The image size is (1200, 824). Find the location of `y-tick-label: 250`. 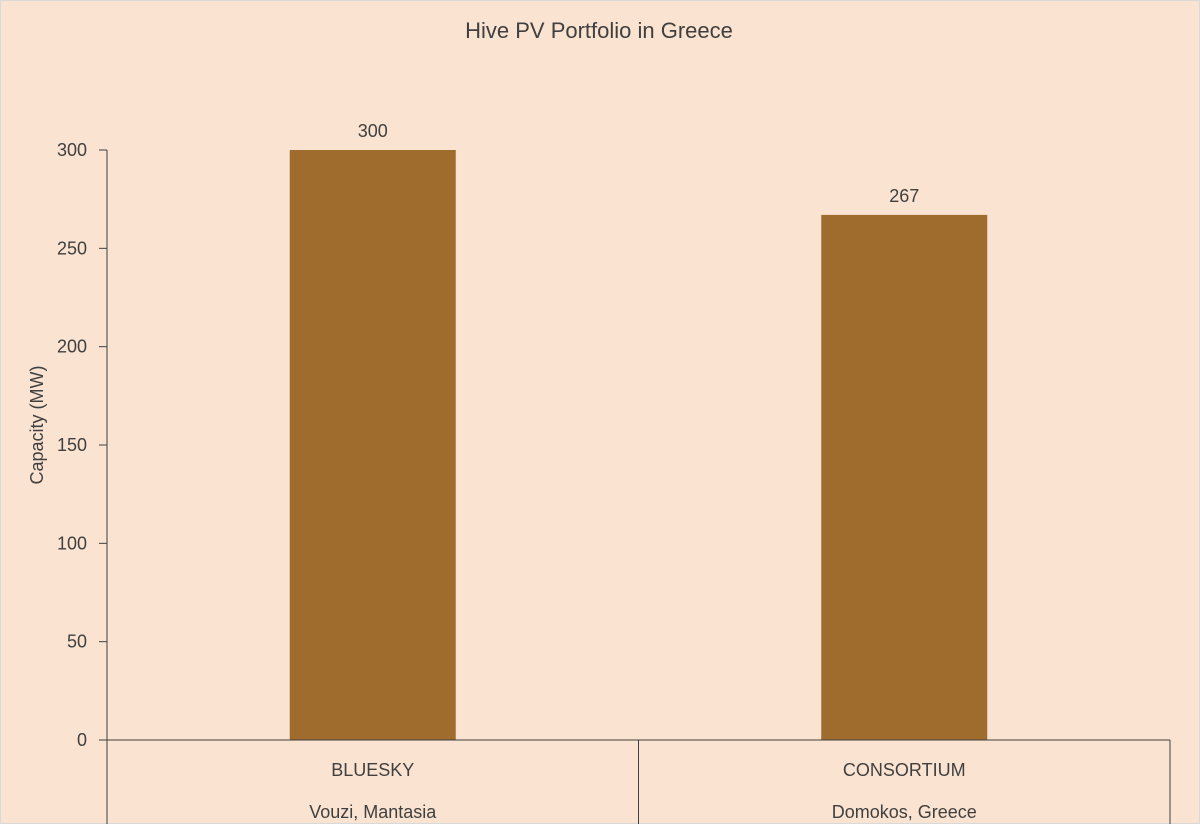

y-tick-label: 250 is located at coordinates (72, 248).